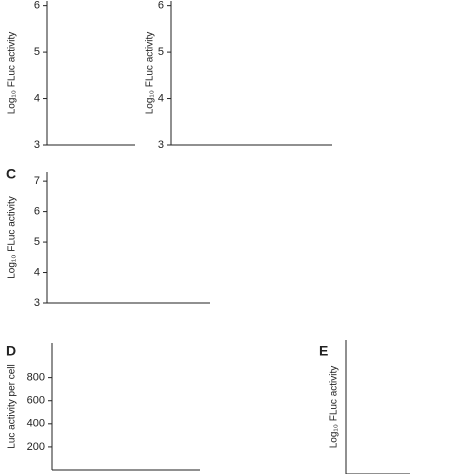 This screenshot has height=474, width=474. I want to click on y-axis-label: Luc activity per cell, so click(12, 406).